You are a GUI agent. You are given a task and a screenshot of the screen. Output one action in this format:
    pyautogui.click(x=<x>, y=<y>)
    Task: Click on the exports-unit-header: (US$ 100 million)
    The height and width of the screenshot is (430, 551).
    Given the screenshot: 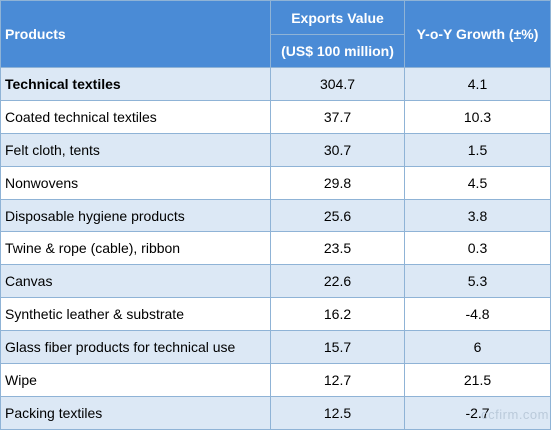 What is the action you would take?
    pyautogui.click(x=337, y=51)
    